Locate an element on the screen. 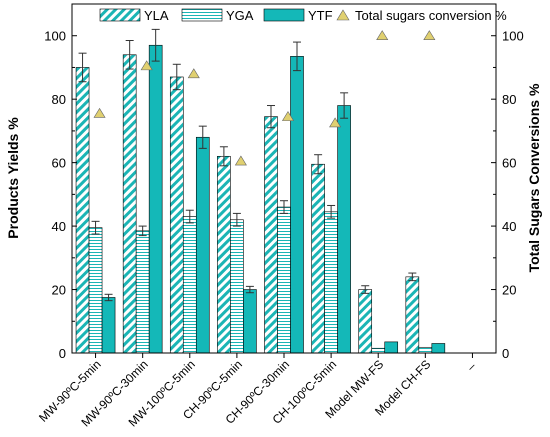 The height and width of the screenshot is (437, 550). y2-axis-title: Total Sugars Conversions % is located at coordinates (534, 177).